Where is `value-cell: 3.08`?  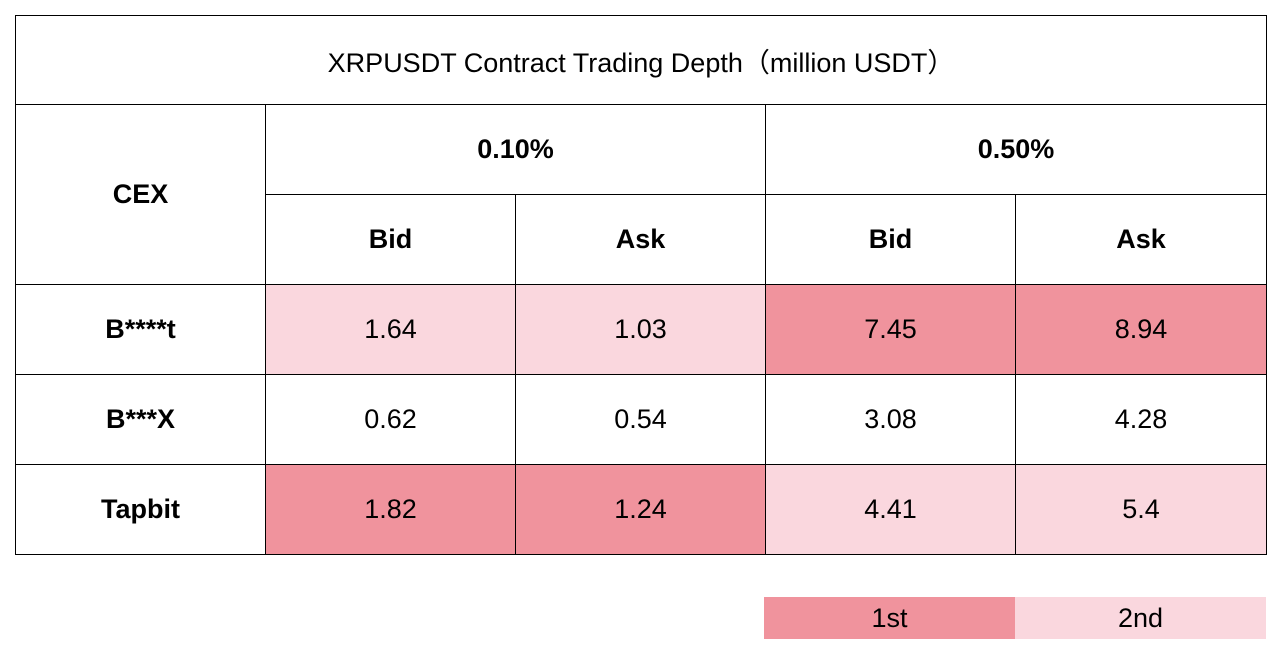
value-cell: 3.08 is located at coordinates (890, 419).